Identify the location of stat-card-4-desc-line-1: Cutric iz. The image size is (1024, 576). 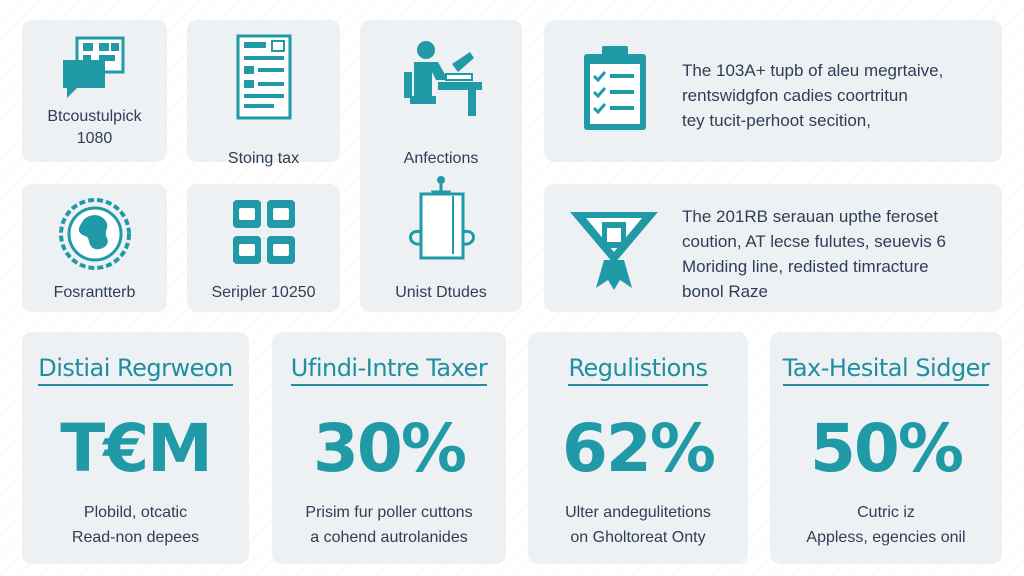
(886, 512).